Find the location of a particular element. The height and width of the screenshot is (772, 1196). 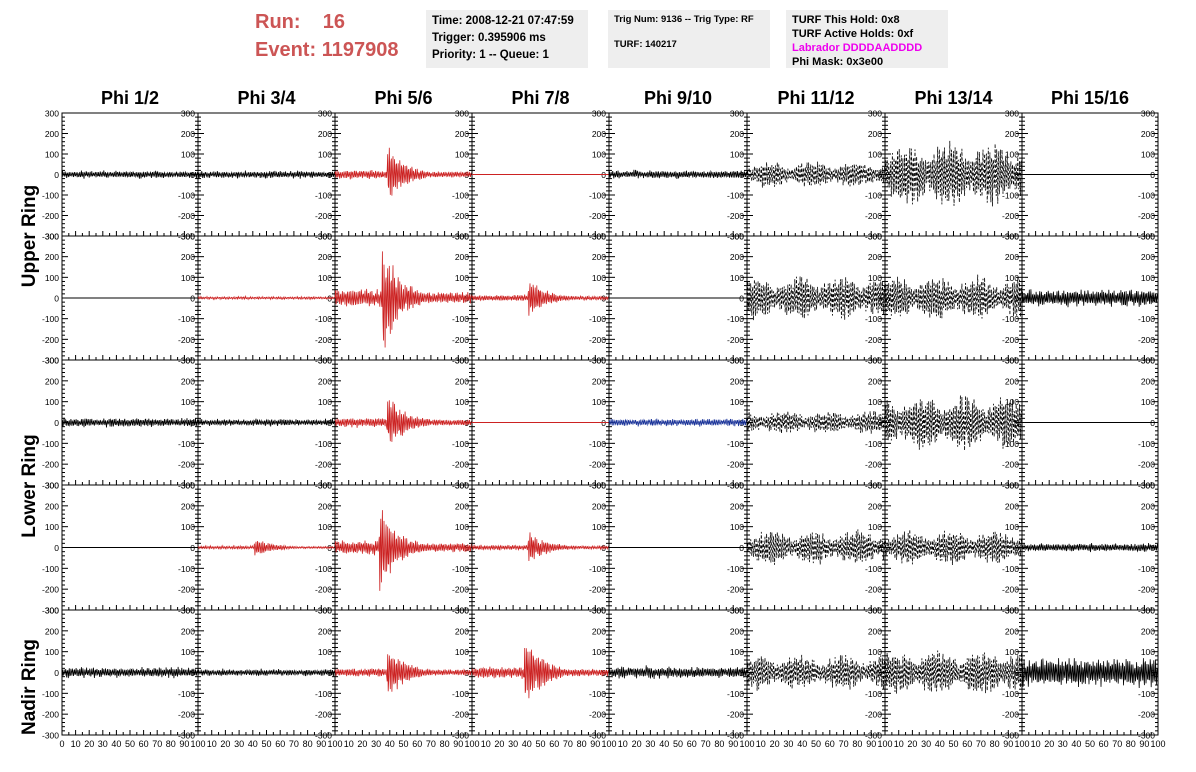

column-title: Phi 1/2 is located at coordinates (130, 98).